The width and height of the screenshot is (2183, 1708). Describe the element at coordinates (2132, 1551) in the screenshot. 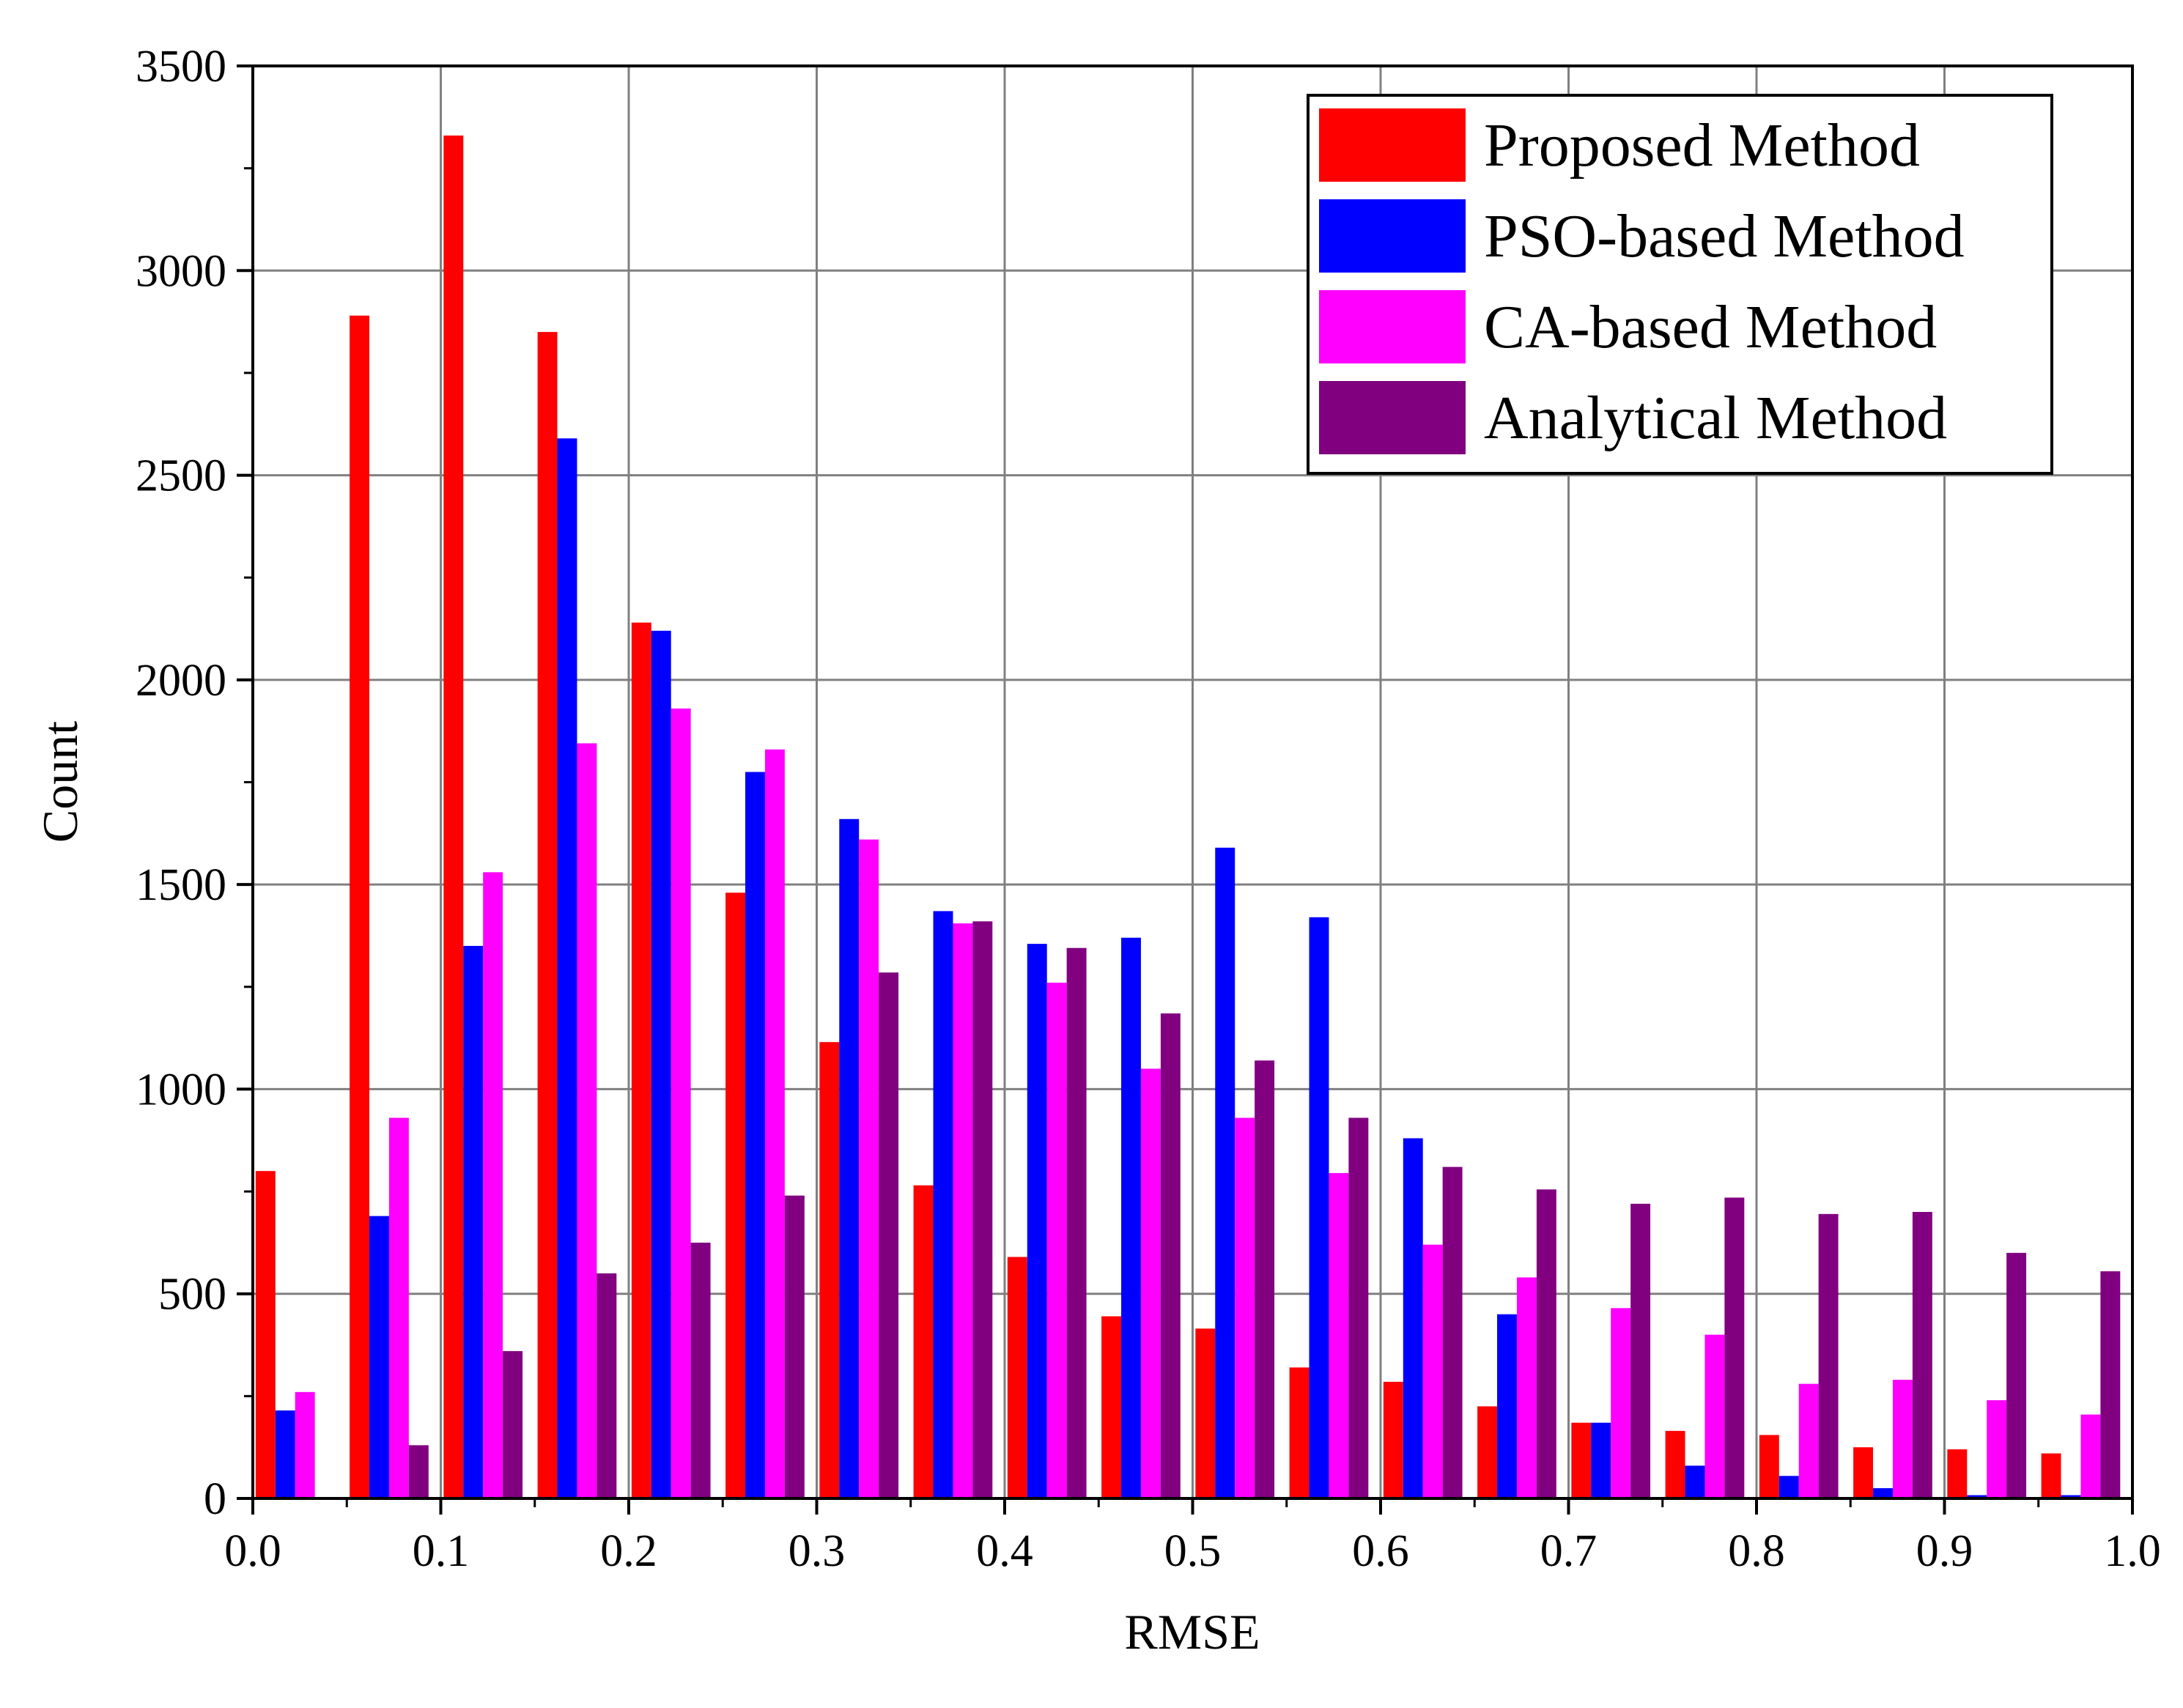

I see `x-tick-label: 1.0` at that location.